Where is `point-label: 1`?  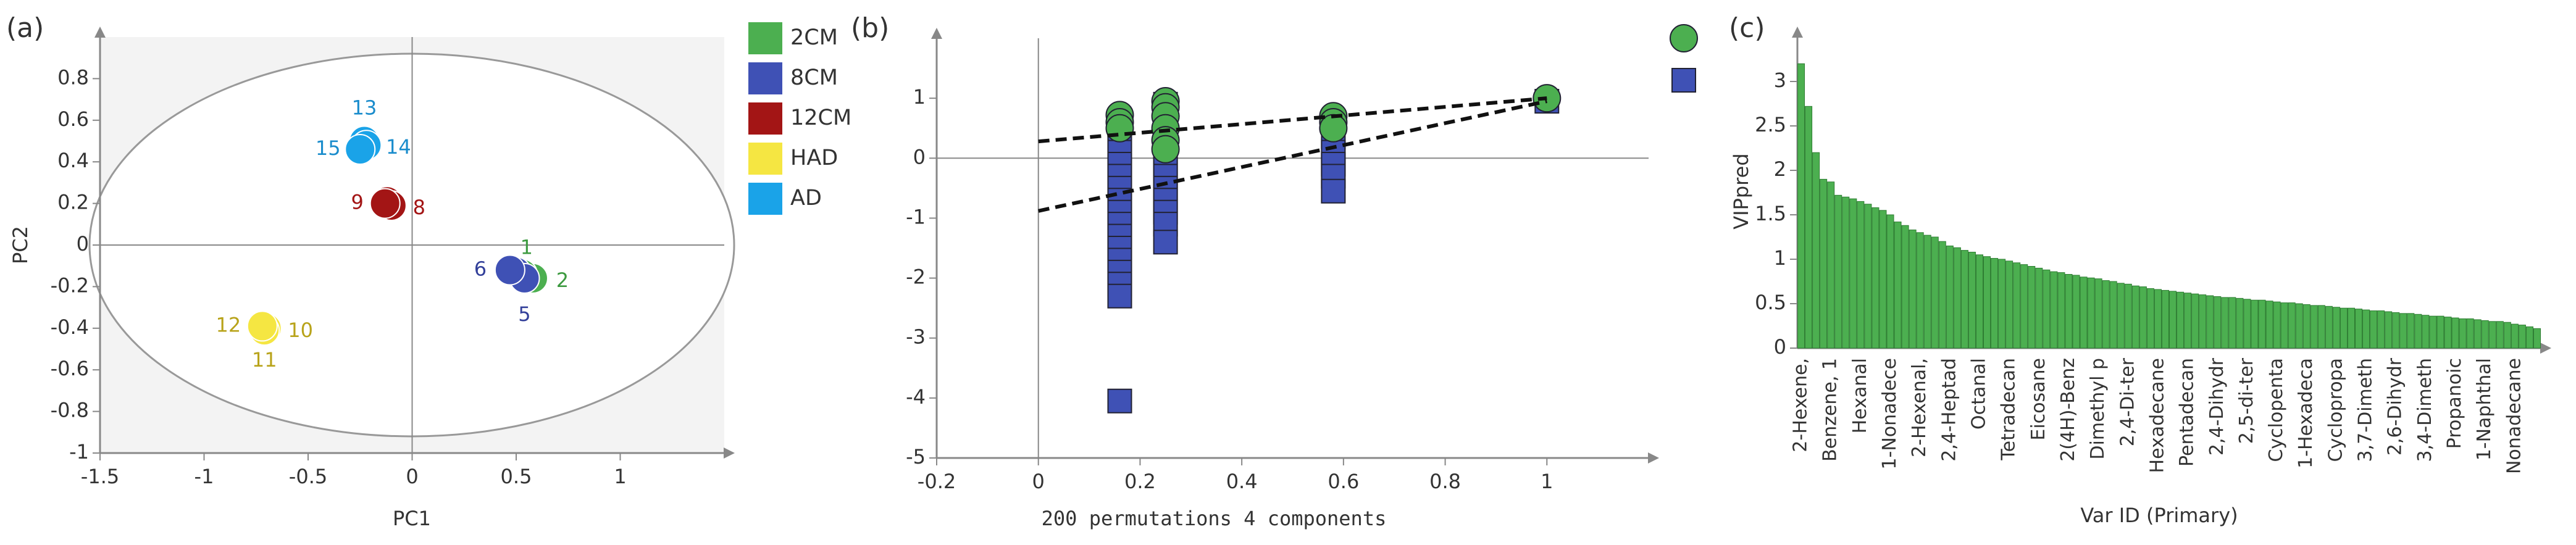
point-label: 1 is located at coordinates (527, 247).